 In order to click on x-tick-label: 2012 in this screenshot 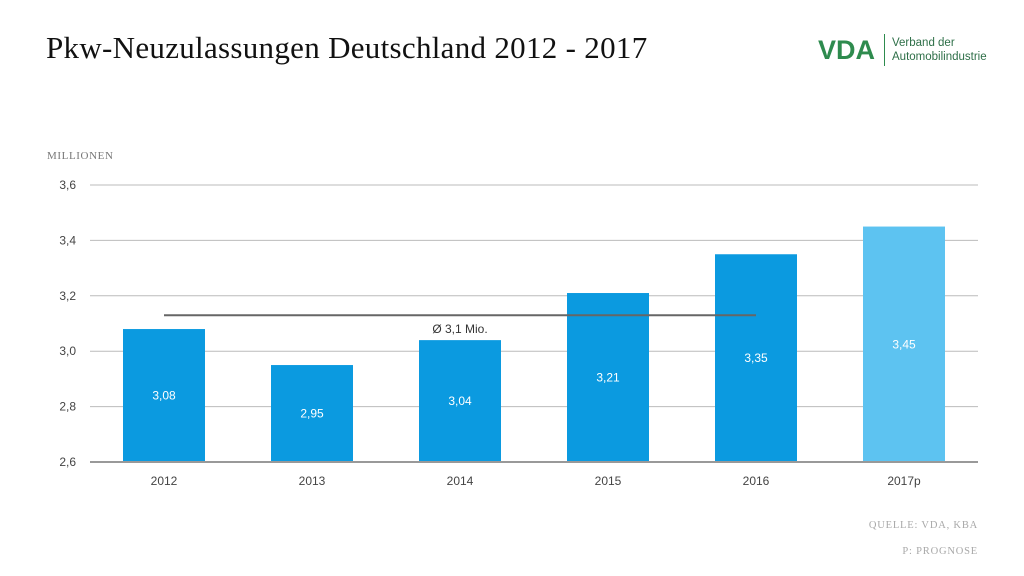, I will do `click(164, 481)`.